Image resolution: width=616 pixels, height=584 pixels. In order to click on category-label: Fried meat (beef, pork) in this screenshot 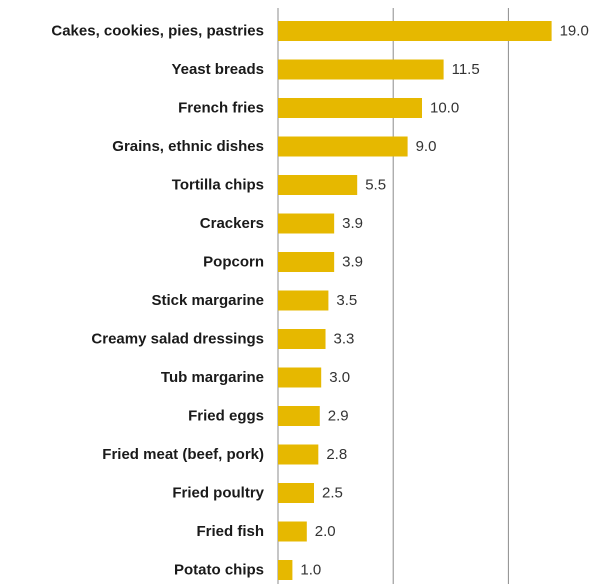, I will do `click(183, 454)`.